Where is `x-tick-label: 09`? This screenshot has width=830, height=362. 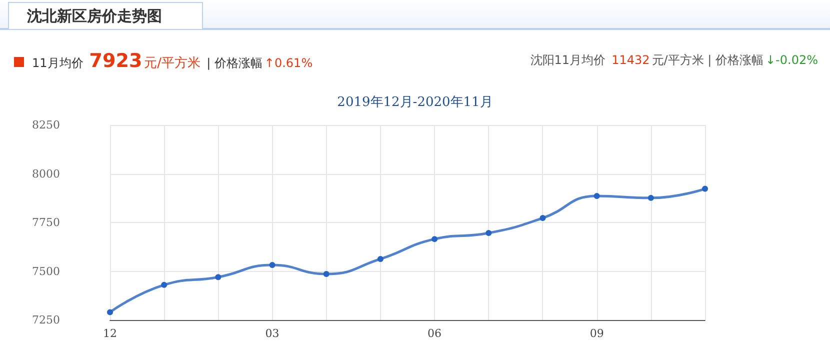 x-tick-label: 09 is located at coordinates (597, 333).